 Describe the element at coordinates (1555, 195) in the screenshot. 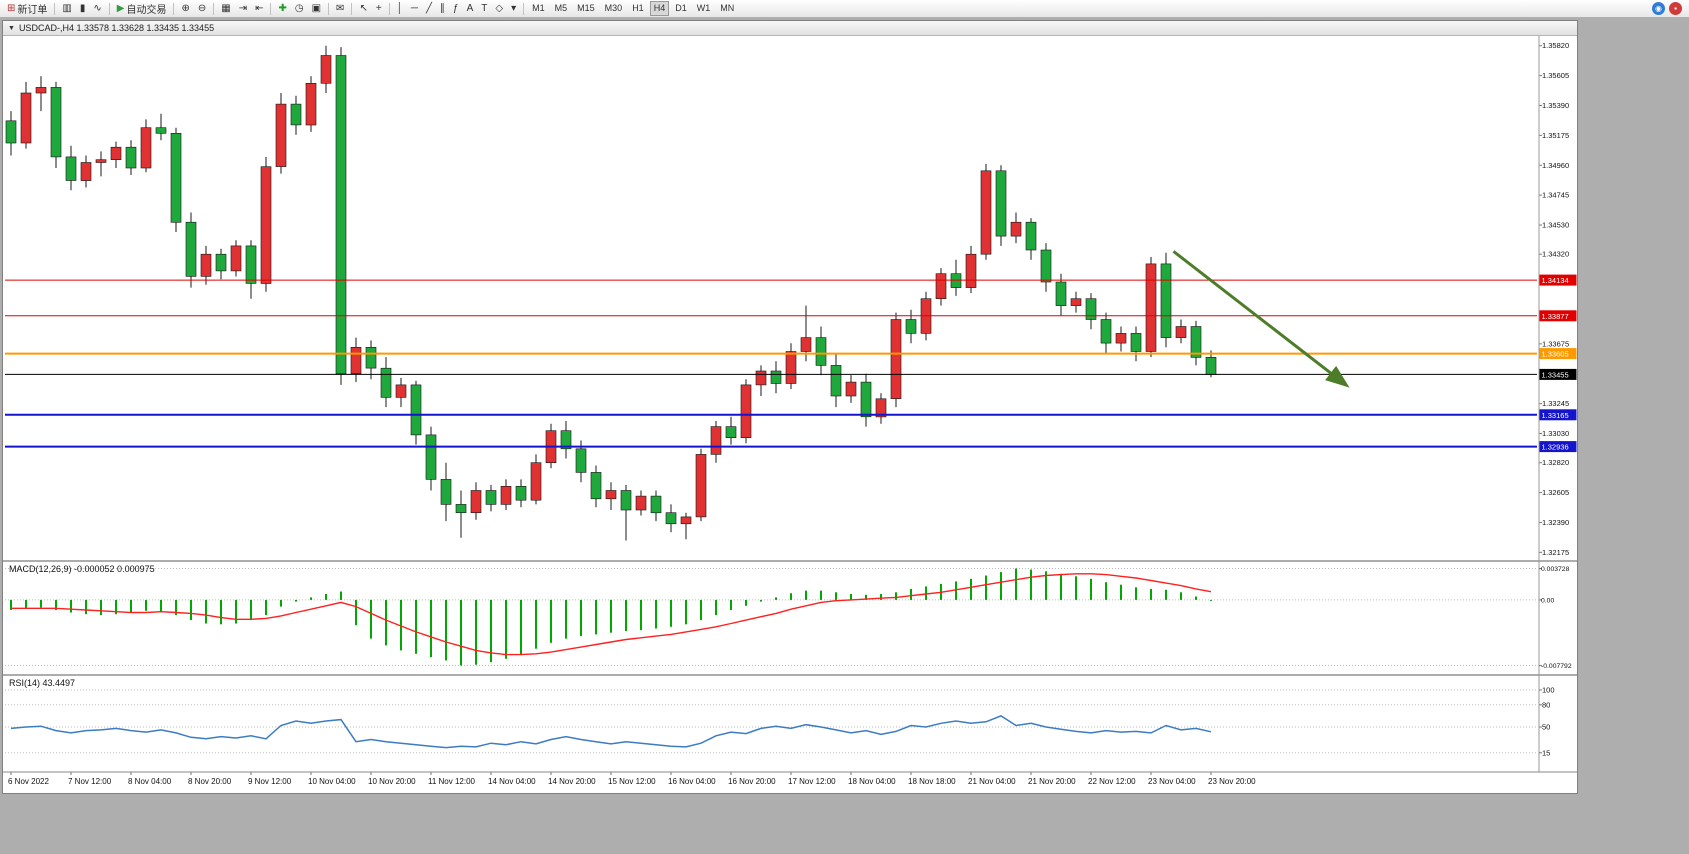

I see `svg-text: 1.34745` at that location.